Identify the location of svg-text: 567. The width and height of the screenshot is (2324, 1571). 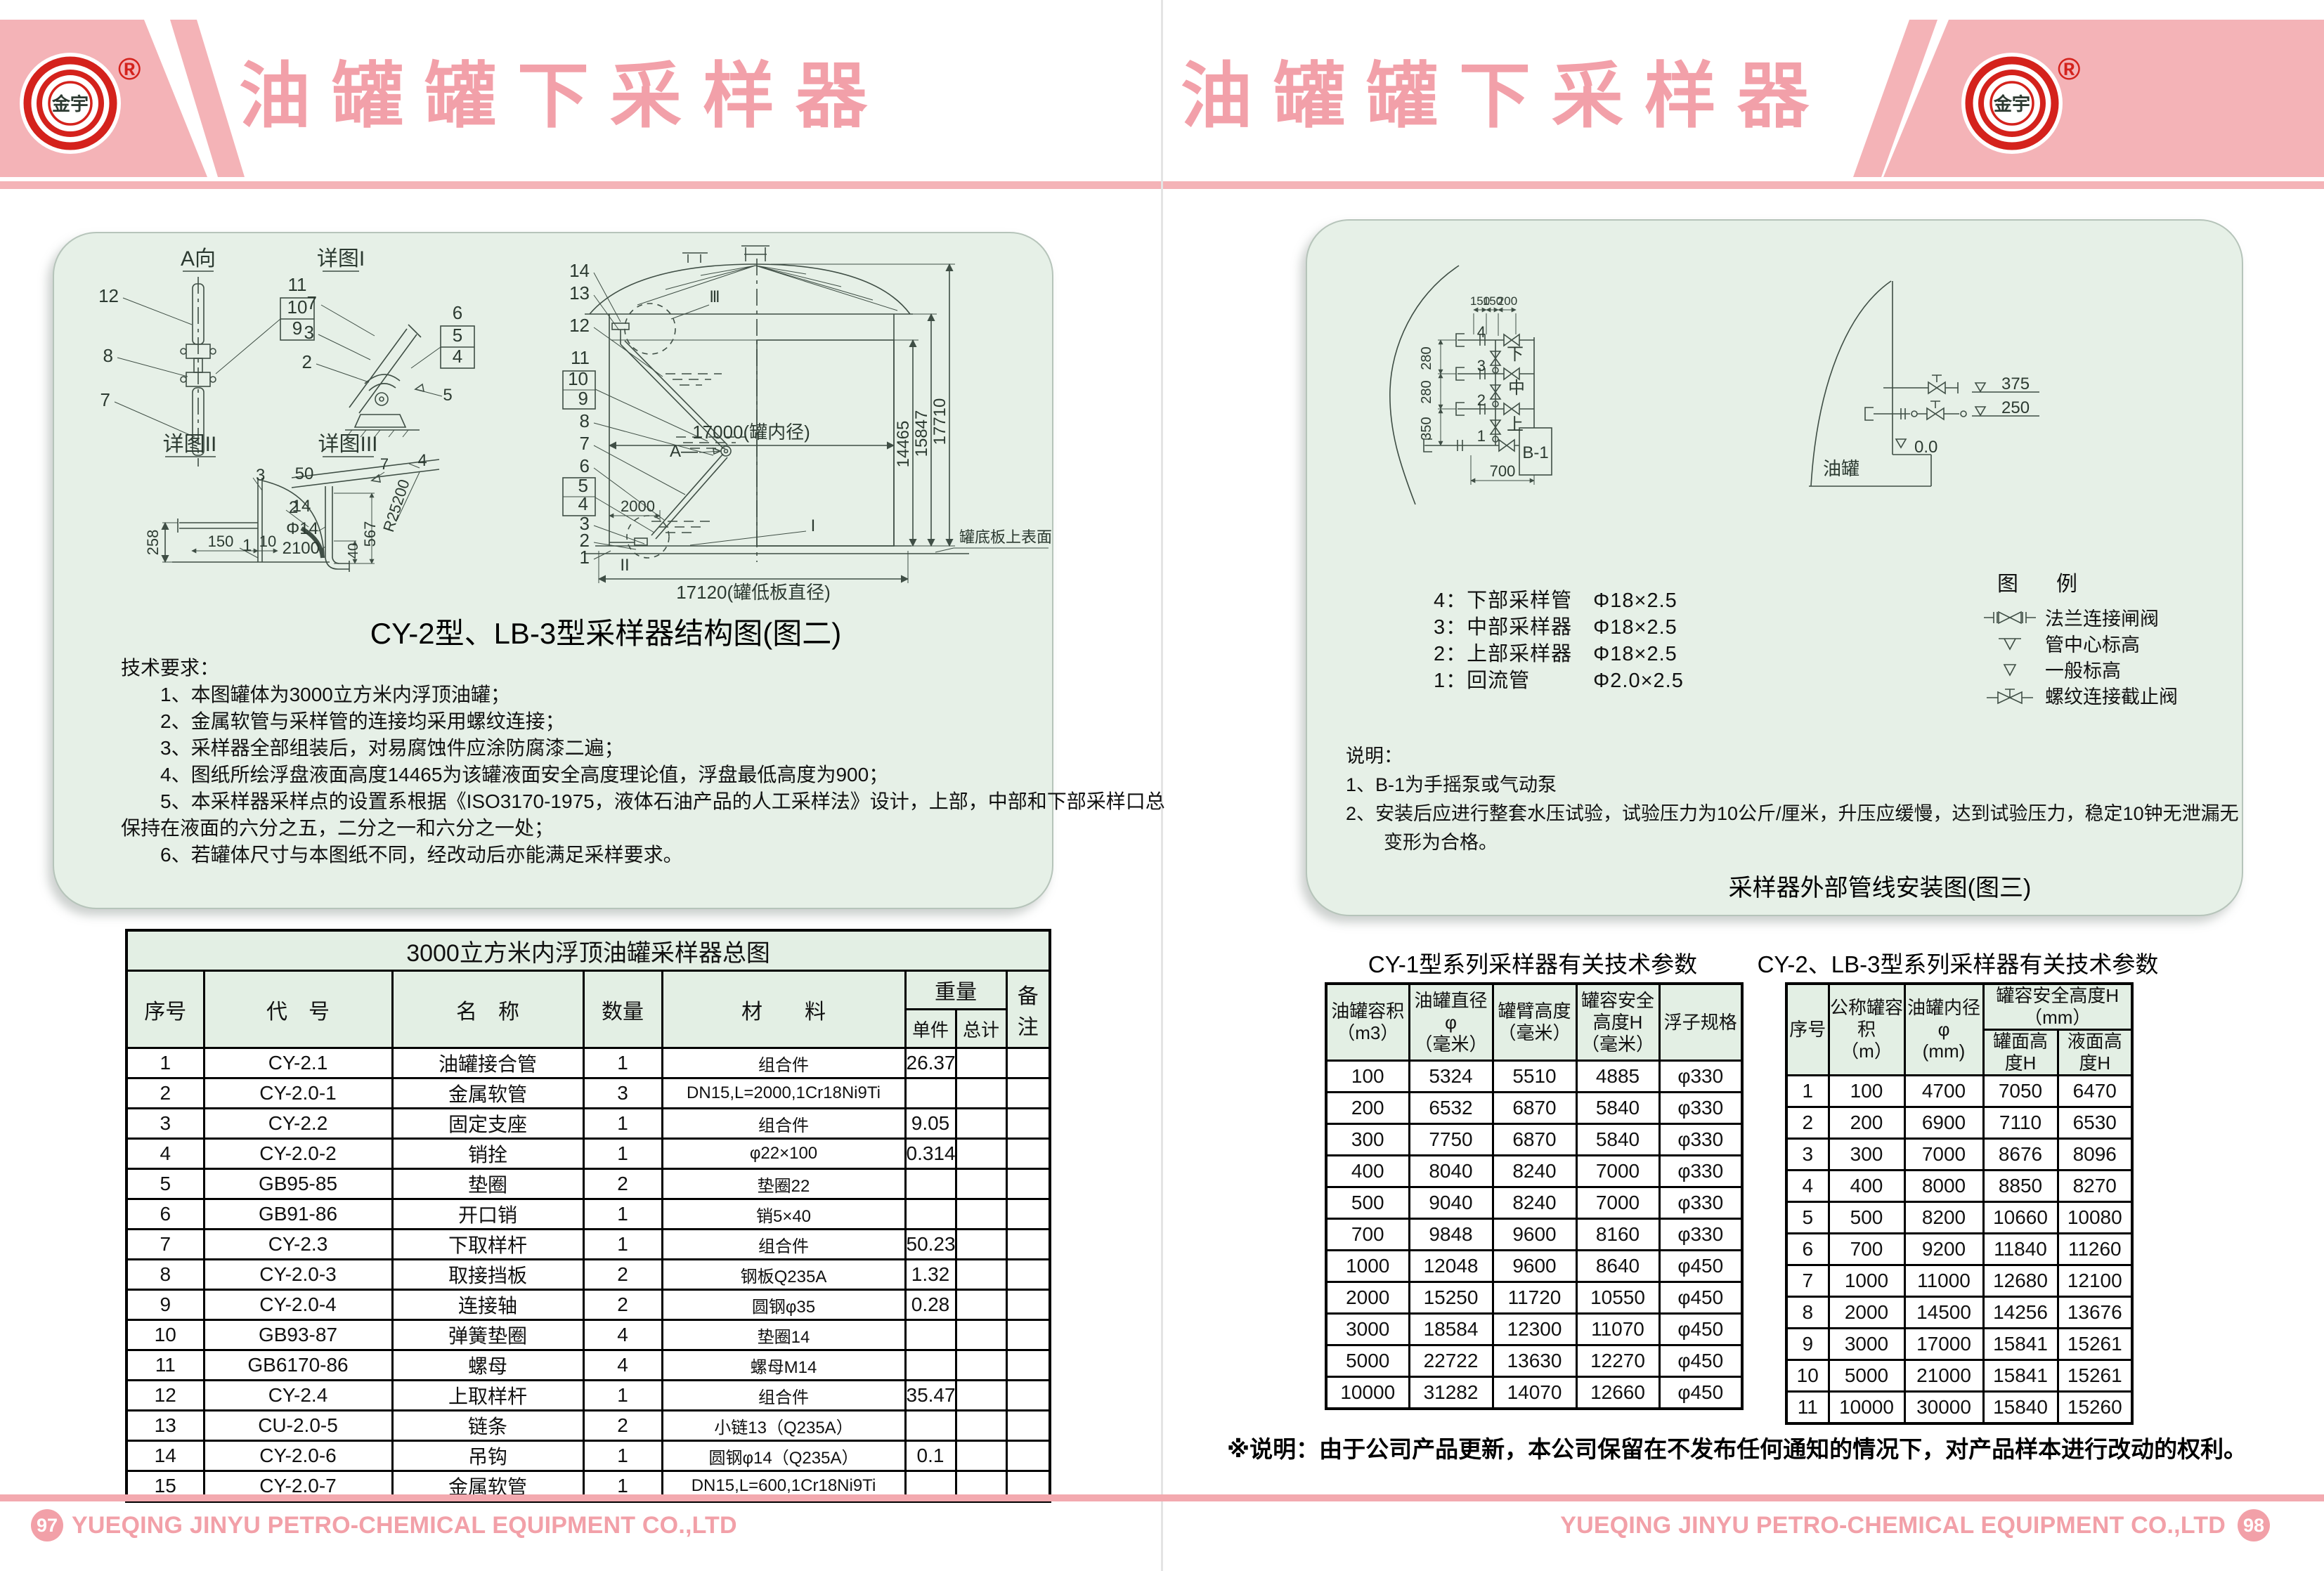
(370, 534).